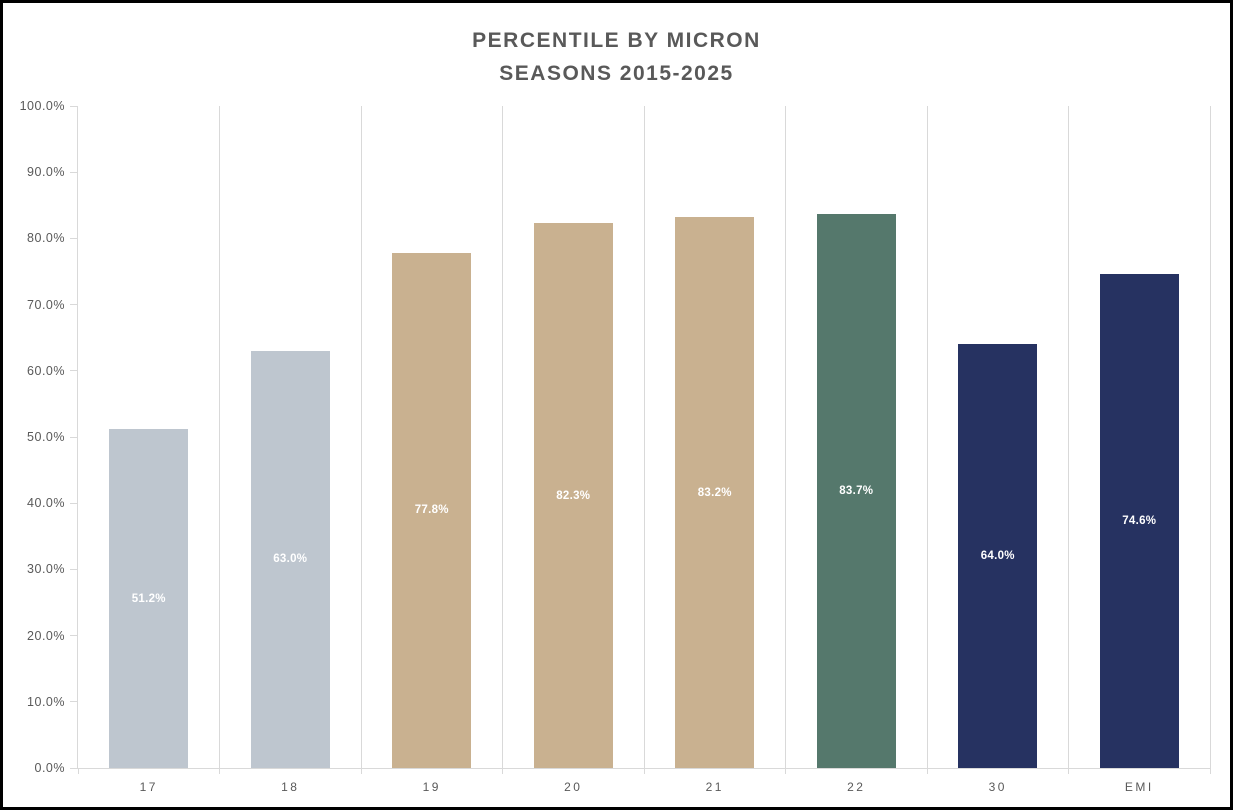 The image size is (1233, 810). I want to click on bar-value-label: 82.3%, so click(573, 495).